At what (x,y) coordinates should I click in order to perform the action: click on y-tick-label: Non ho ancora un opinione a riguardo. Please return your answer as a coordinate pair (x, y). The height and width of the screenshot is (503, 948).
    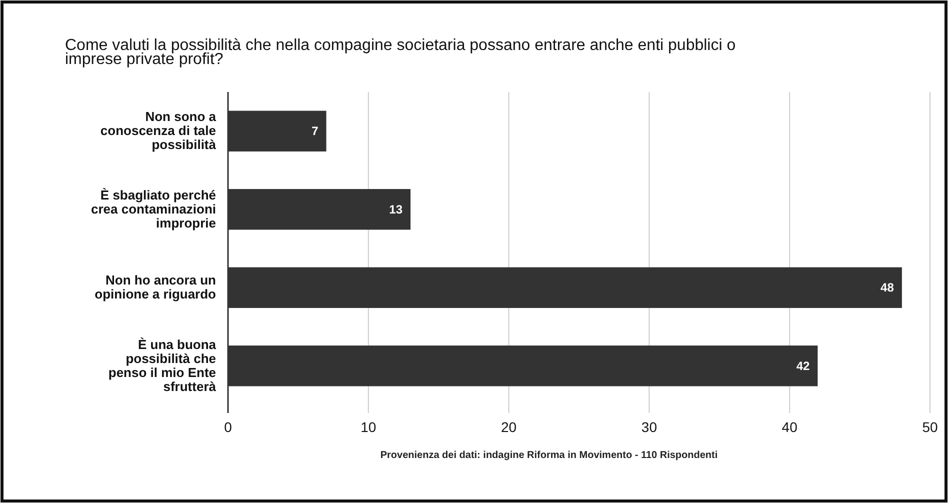
    Looking at the image, I should click on (155, 287).